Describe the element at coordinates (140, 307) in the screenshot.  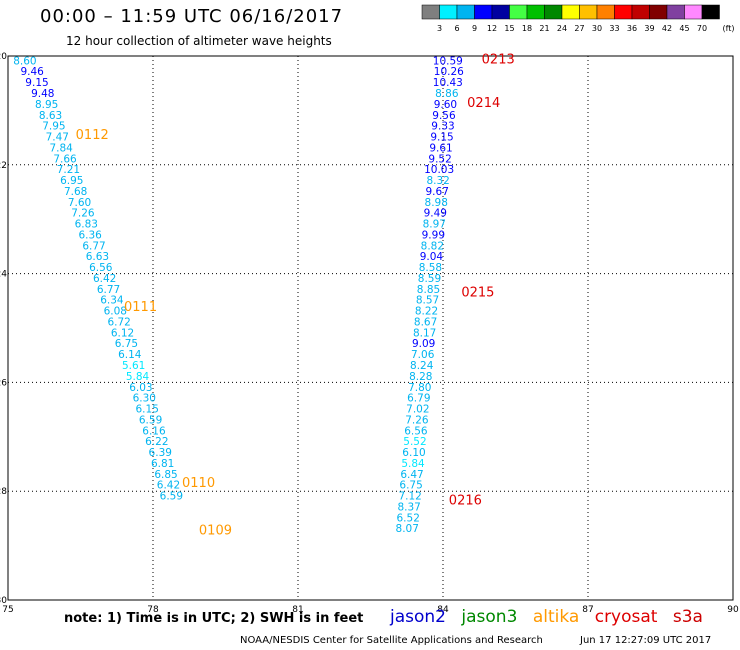
I see `pass-time-label: 0111` at that location.